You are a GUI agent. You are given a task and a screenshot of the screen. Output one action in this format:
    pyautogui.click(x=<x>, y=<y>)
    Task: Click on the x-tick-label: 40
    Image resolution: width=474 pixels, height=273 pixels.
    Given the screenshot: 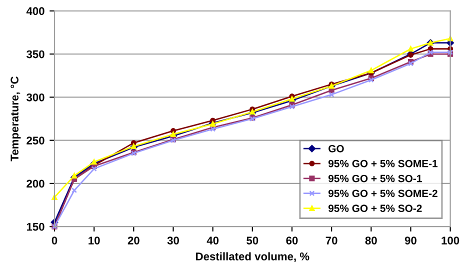 What is the action you would take?
    pyautogui.click(x=212, y=240)
    